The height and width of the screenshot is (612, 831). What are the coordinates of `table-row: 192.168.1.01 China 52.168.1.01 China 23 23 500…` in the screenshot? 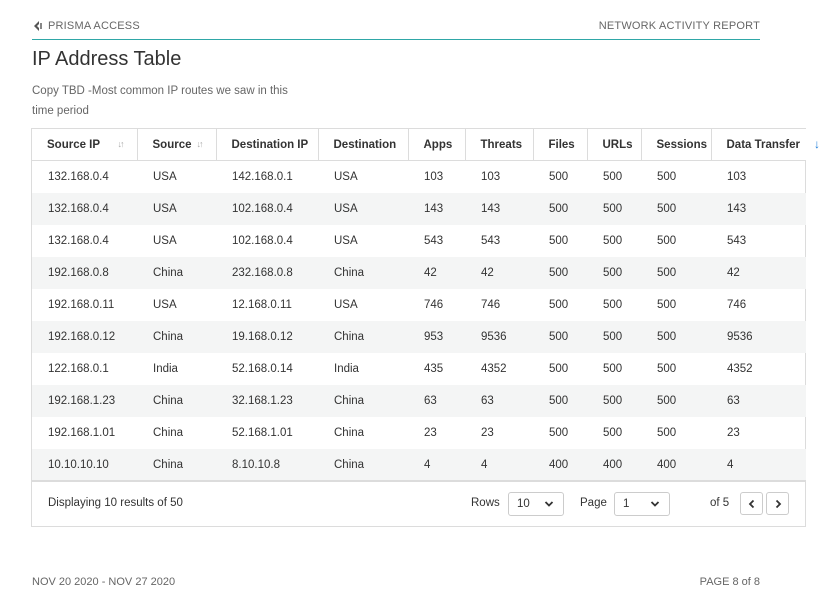 It's located at (419, 433).